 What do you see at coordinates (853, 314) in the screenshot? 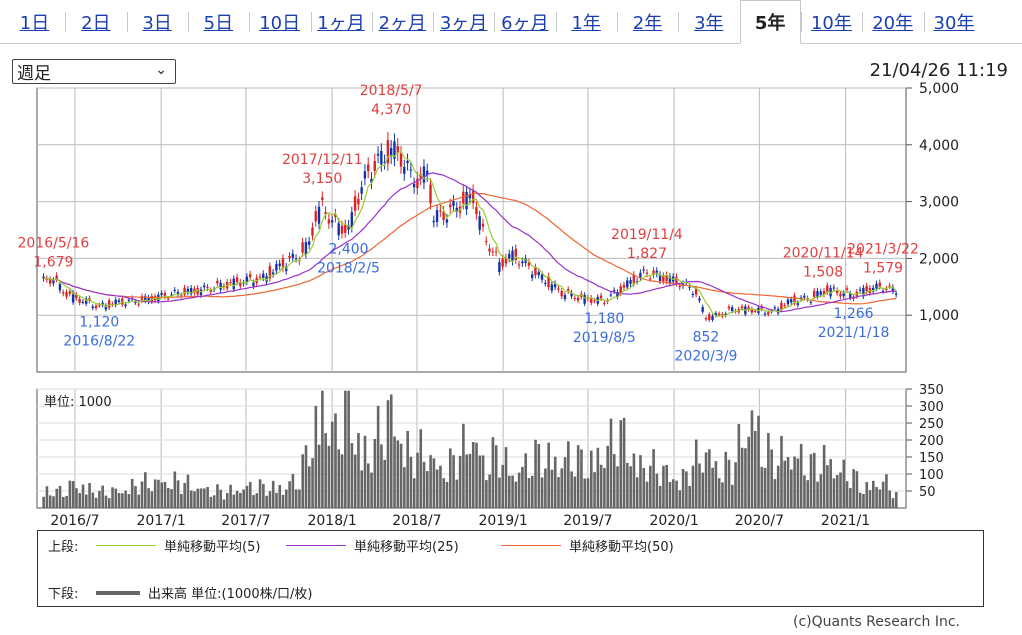
I see `low-annotation-value: 1,266` at bounding box center [853, 314].